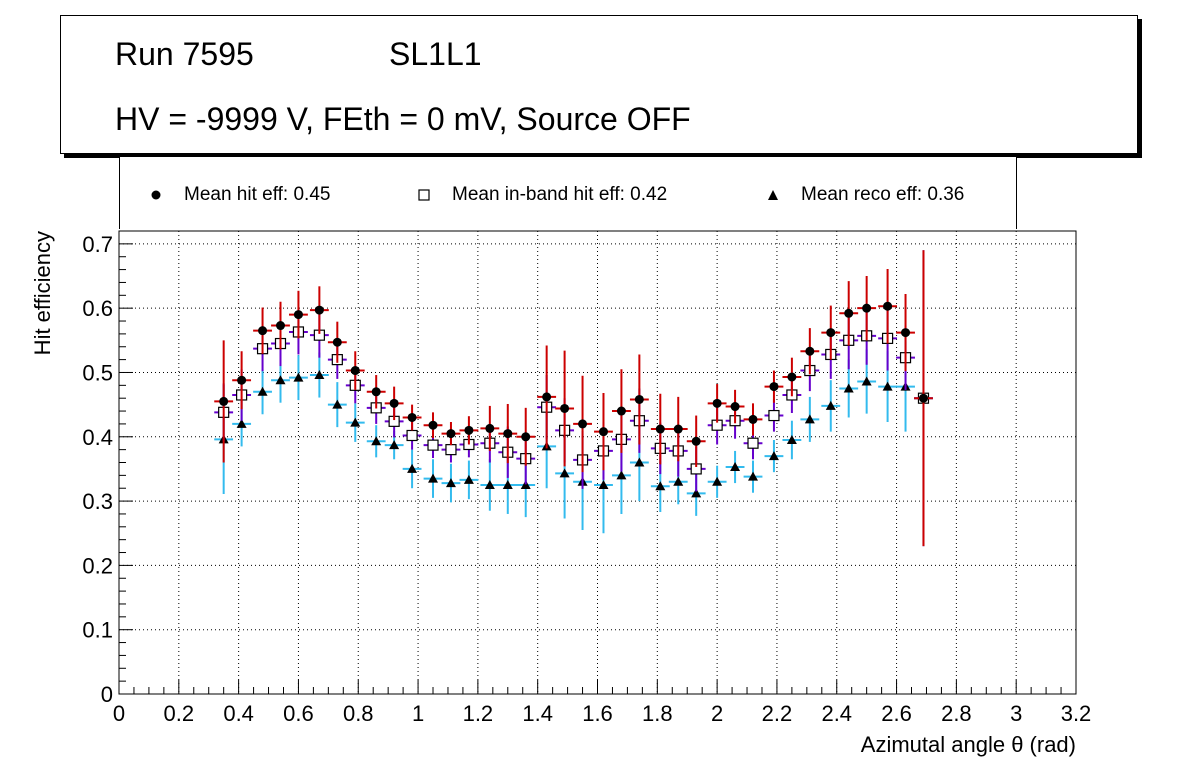 This screenshot has height=772, width=1196. What do you see at coordinates (435, 54) in the screenshot?
I see `layer-label: SL1L1` at bounding box center [435, 54].